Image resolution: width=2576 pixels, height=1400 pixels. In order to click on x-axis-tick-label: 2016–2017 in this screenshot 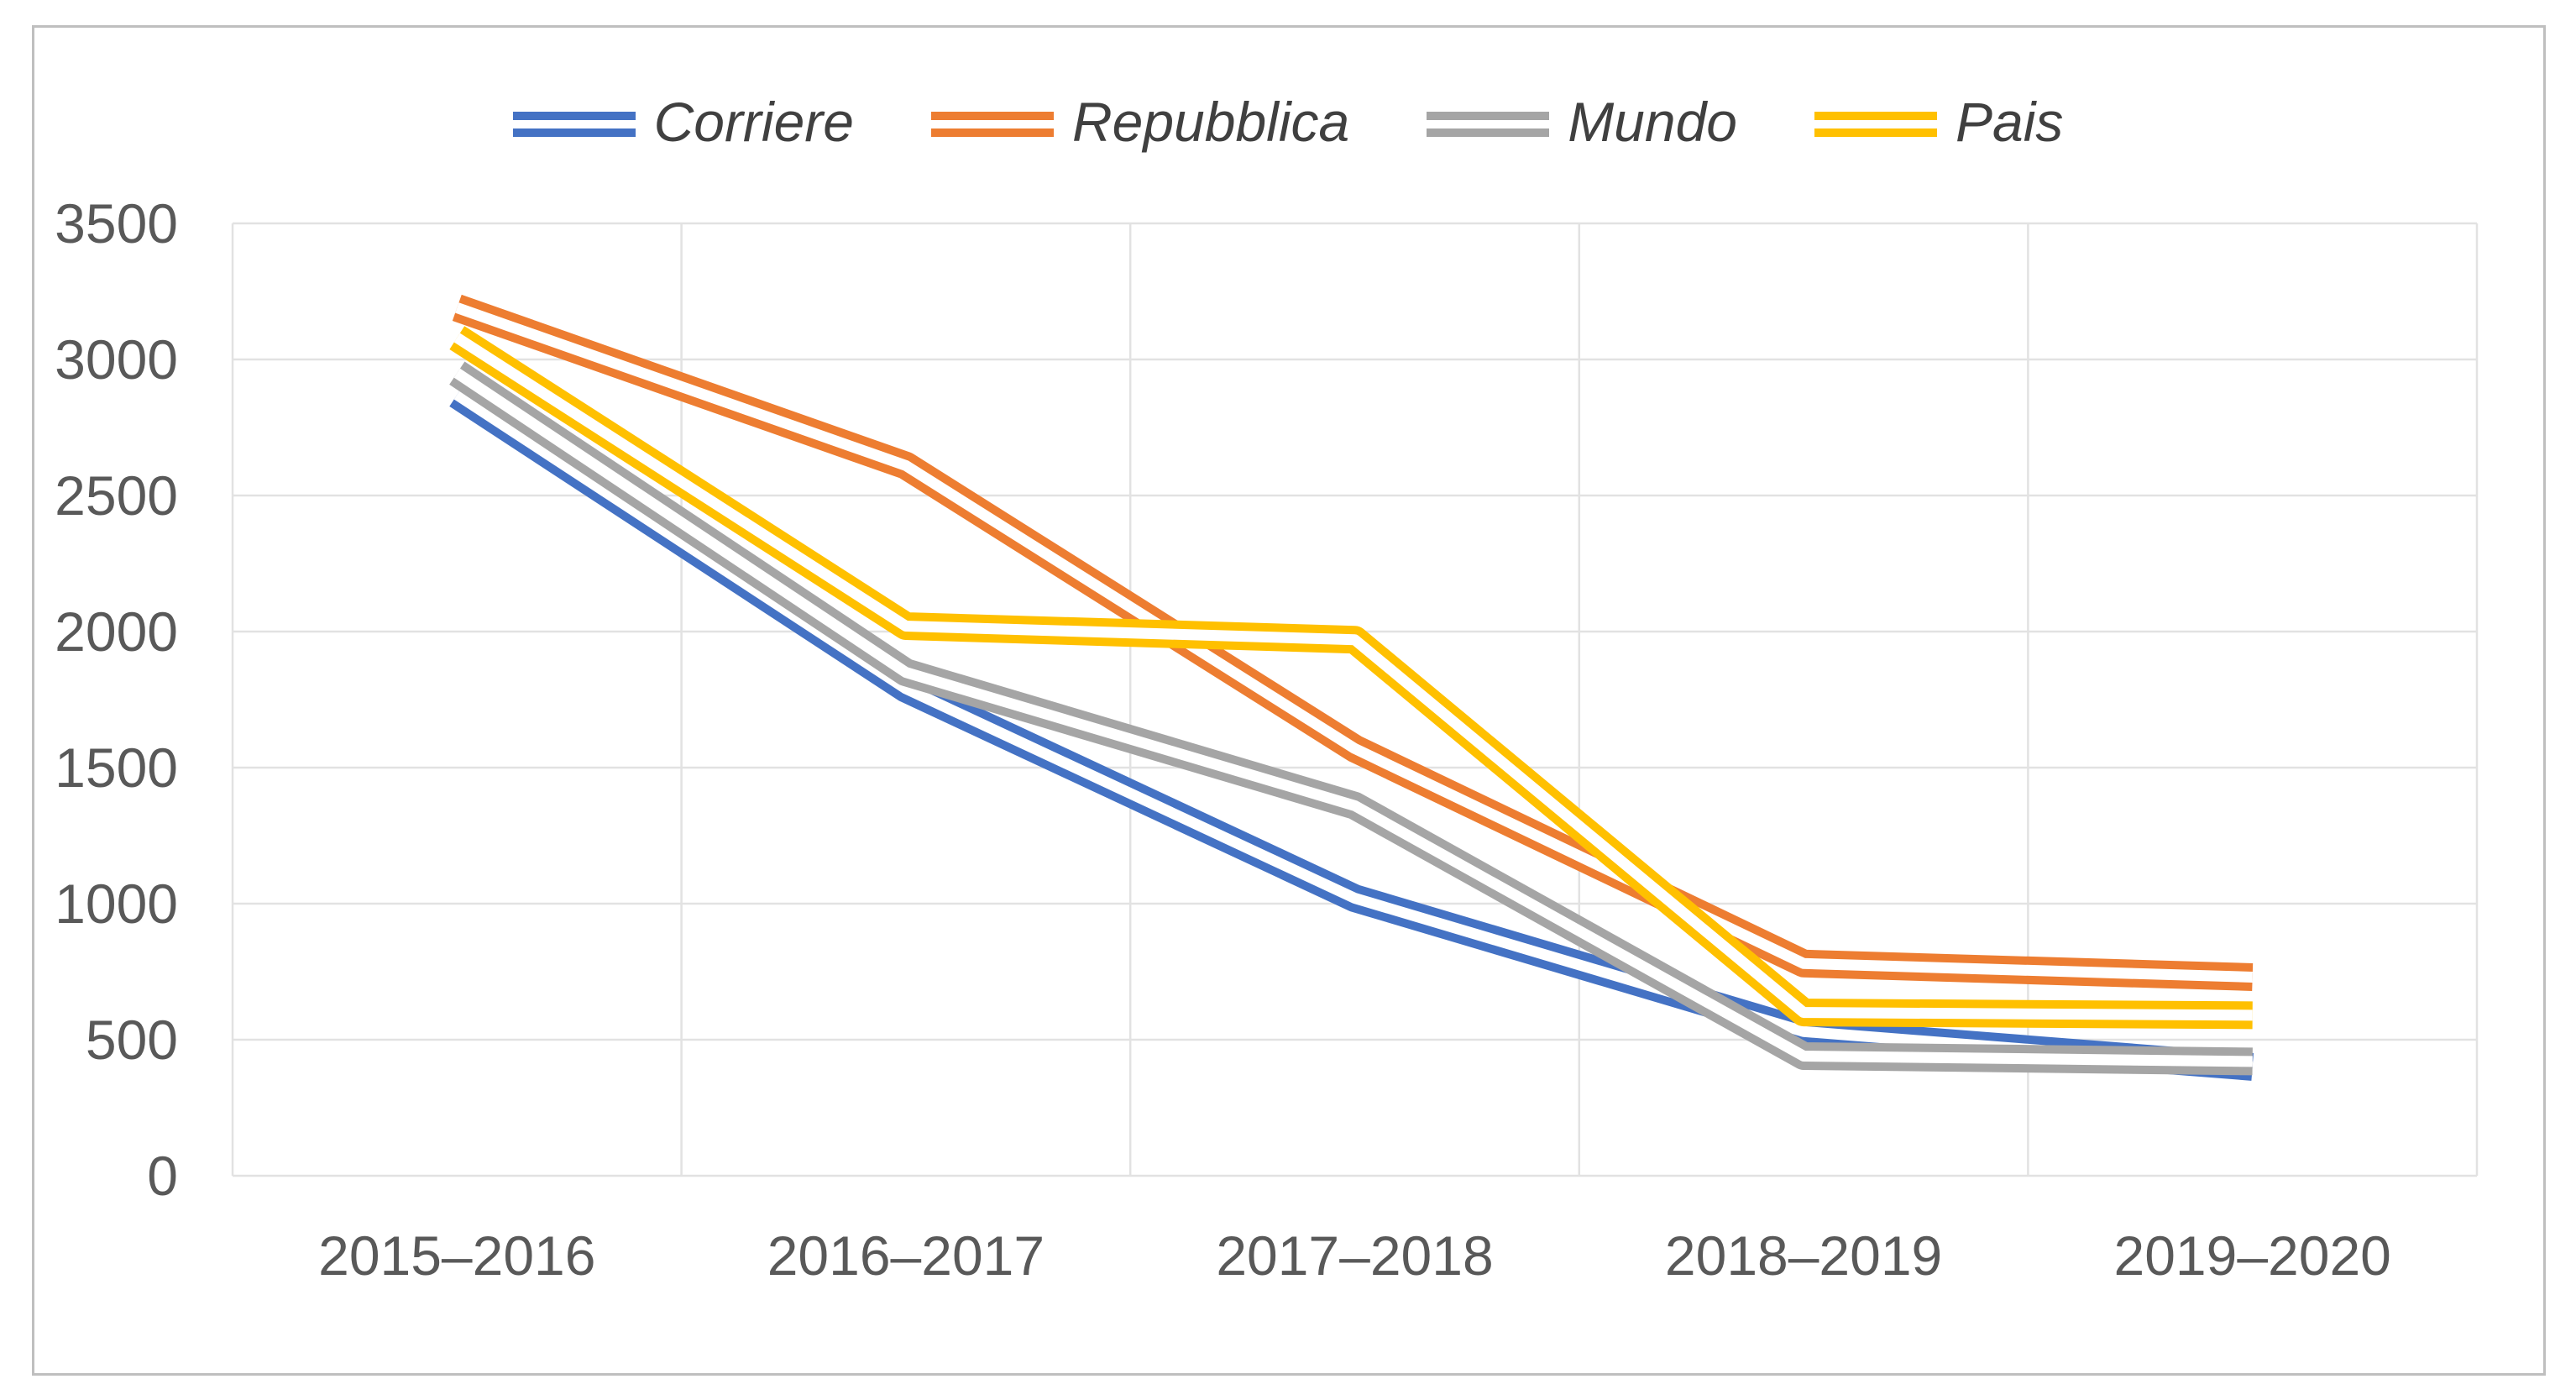, I will do `click(906, 1255)`.